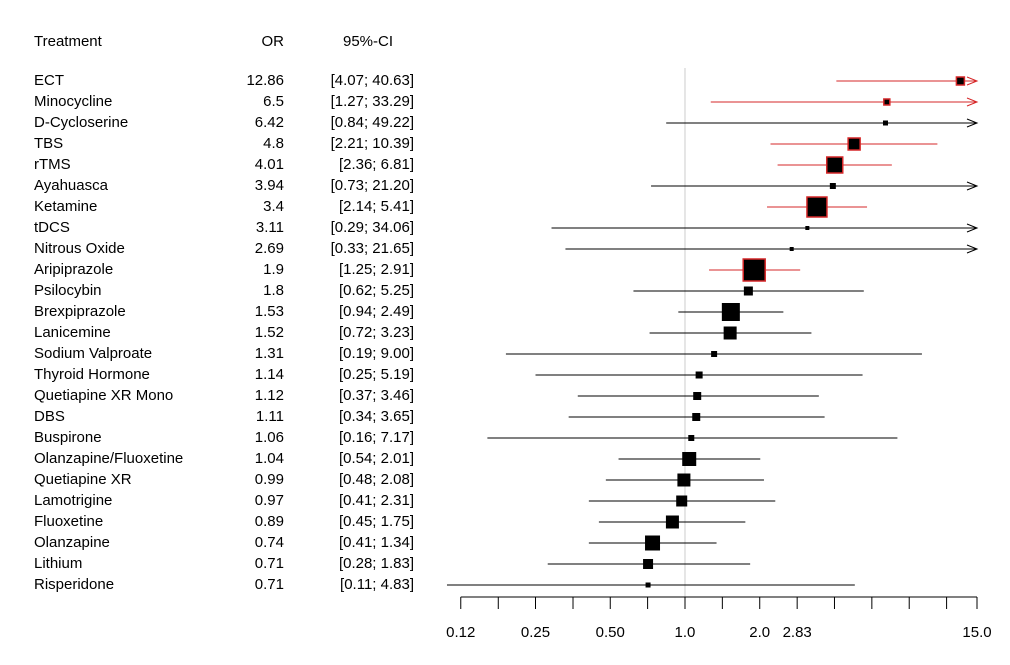  I want to click on treatment-label: Nitrous Oxide, so click(79, 248).